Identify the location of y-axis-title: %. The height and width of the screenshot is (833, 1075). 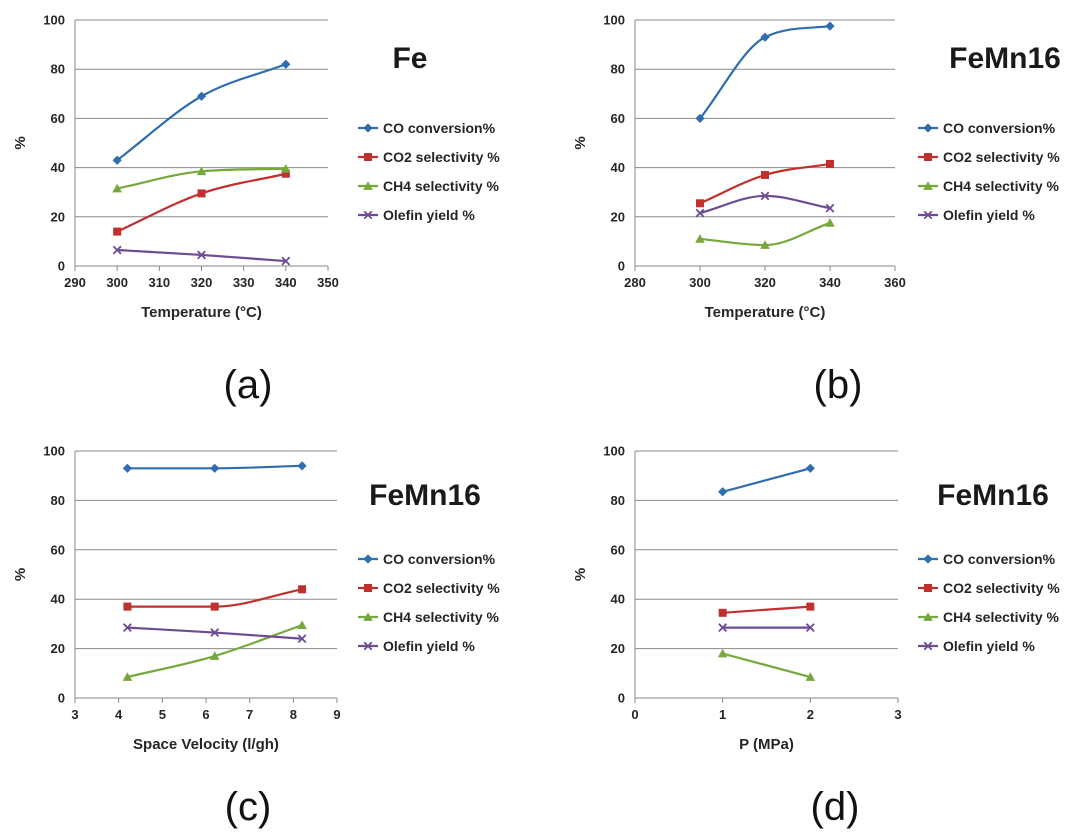
(20, 574).